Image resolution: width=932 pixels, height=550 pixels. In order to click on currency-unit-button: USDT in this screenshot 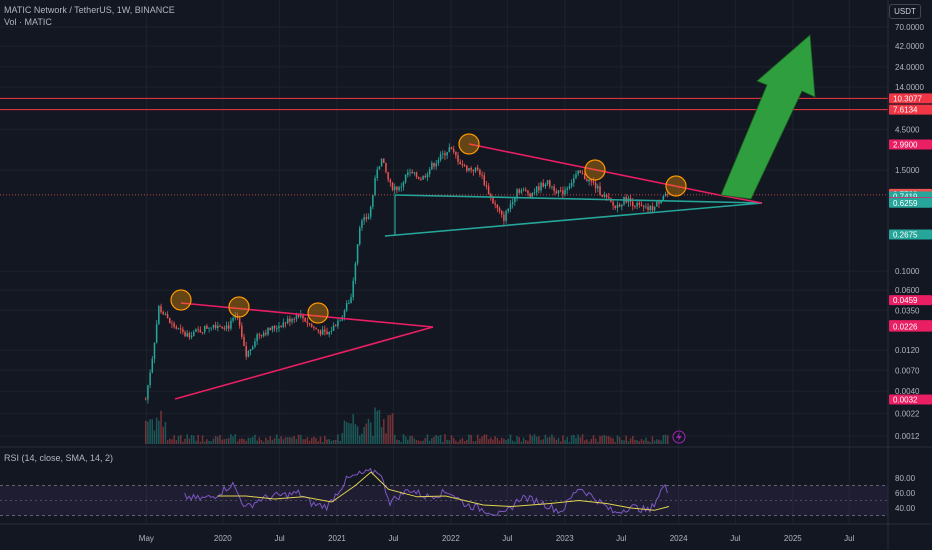, I will do `click(905, 11)`.